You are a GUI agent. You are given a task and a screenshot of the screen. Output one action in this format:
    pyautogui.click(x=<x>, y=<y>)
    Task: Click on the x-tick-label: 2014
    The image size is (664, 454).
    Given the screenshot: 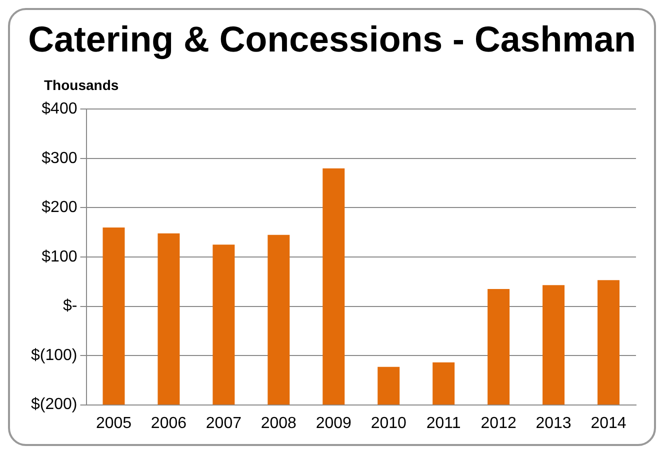 What is the action you would take?
    pyautogui.click(x=608, y=423)
    